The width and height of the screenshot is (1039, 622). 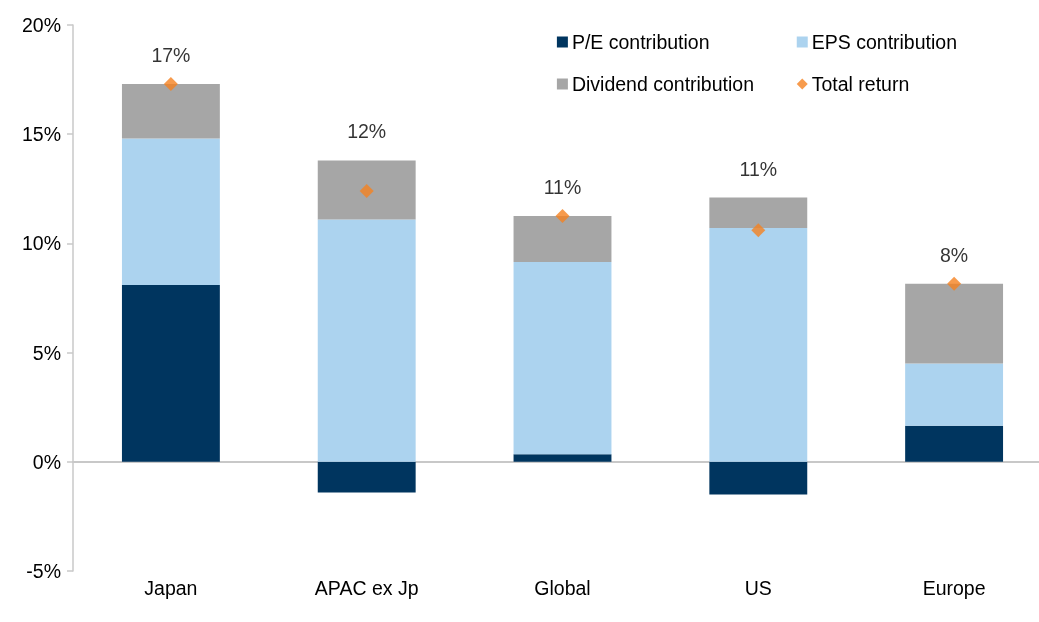 What do you see at coordinates (562, 588) in the screenshot?
I see `x-tick-label: Global` at bounding box center [562, 588].